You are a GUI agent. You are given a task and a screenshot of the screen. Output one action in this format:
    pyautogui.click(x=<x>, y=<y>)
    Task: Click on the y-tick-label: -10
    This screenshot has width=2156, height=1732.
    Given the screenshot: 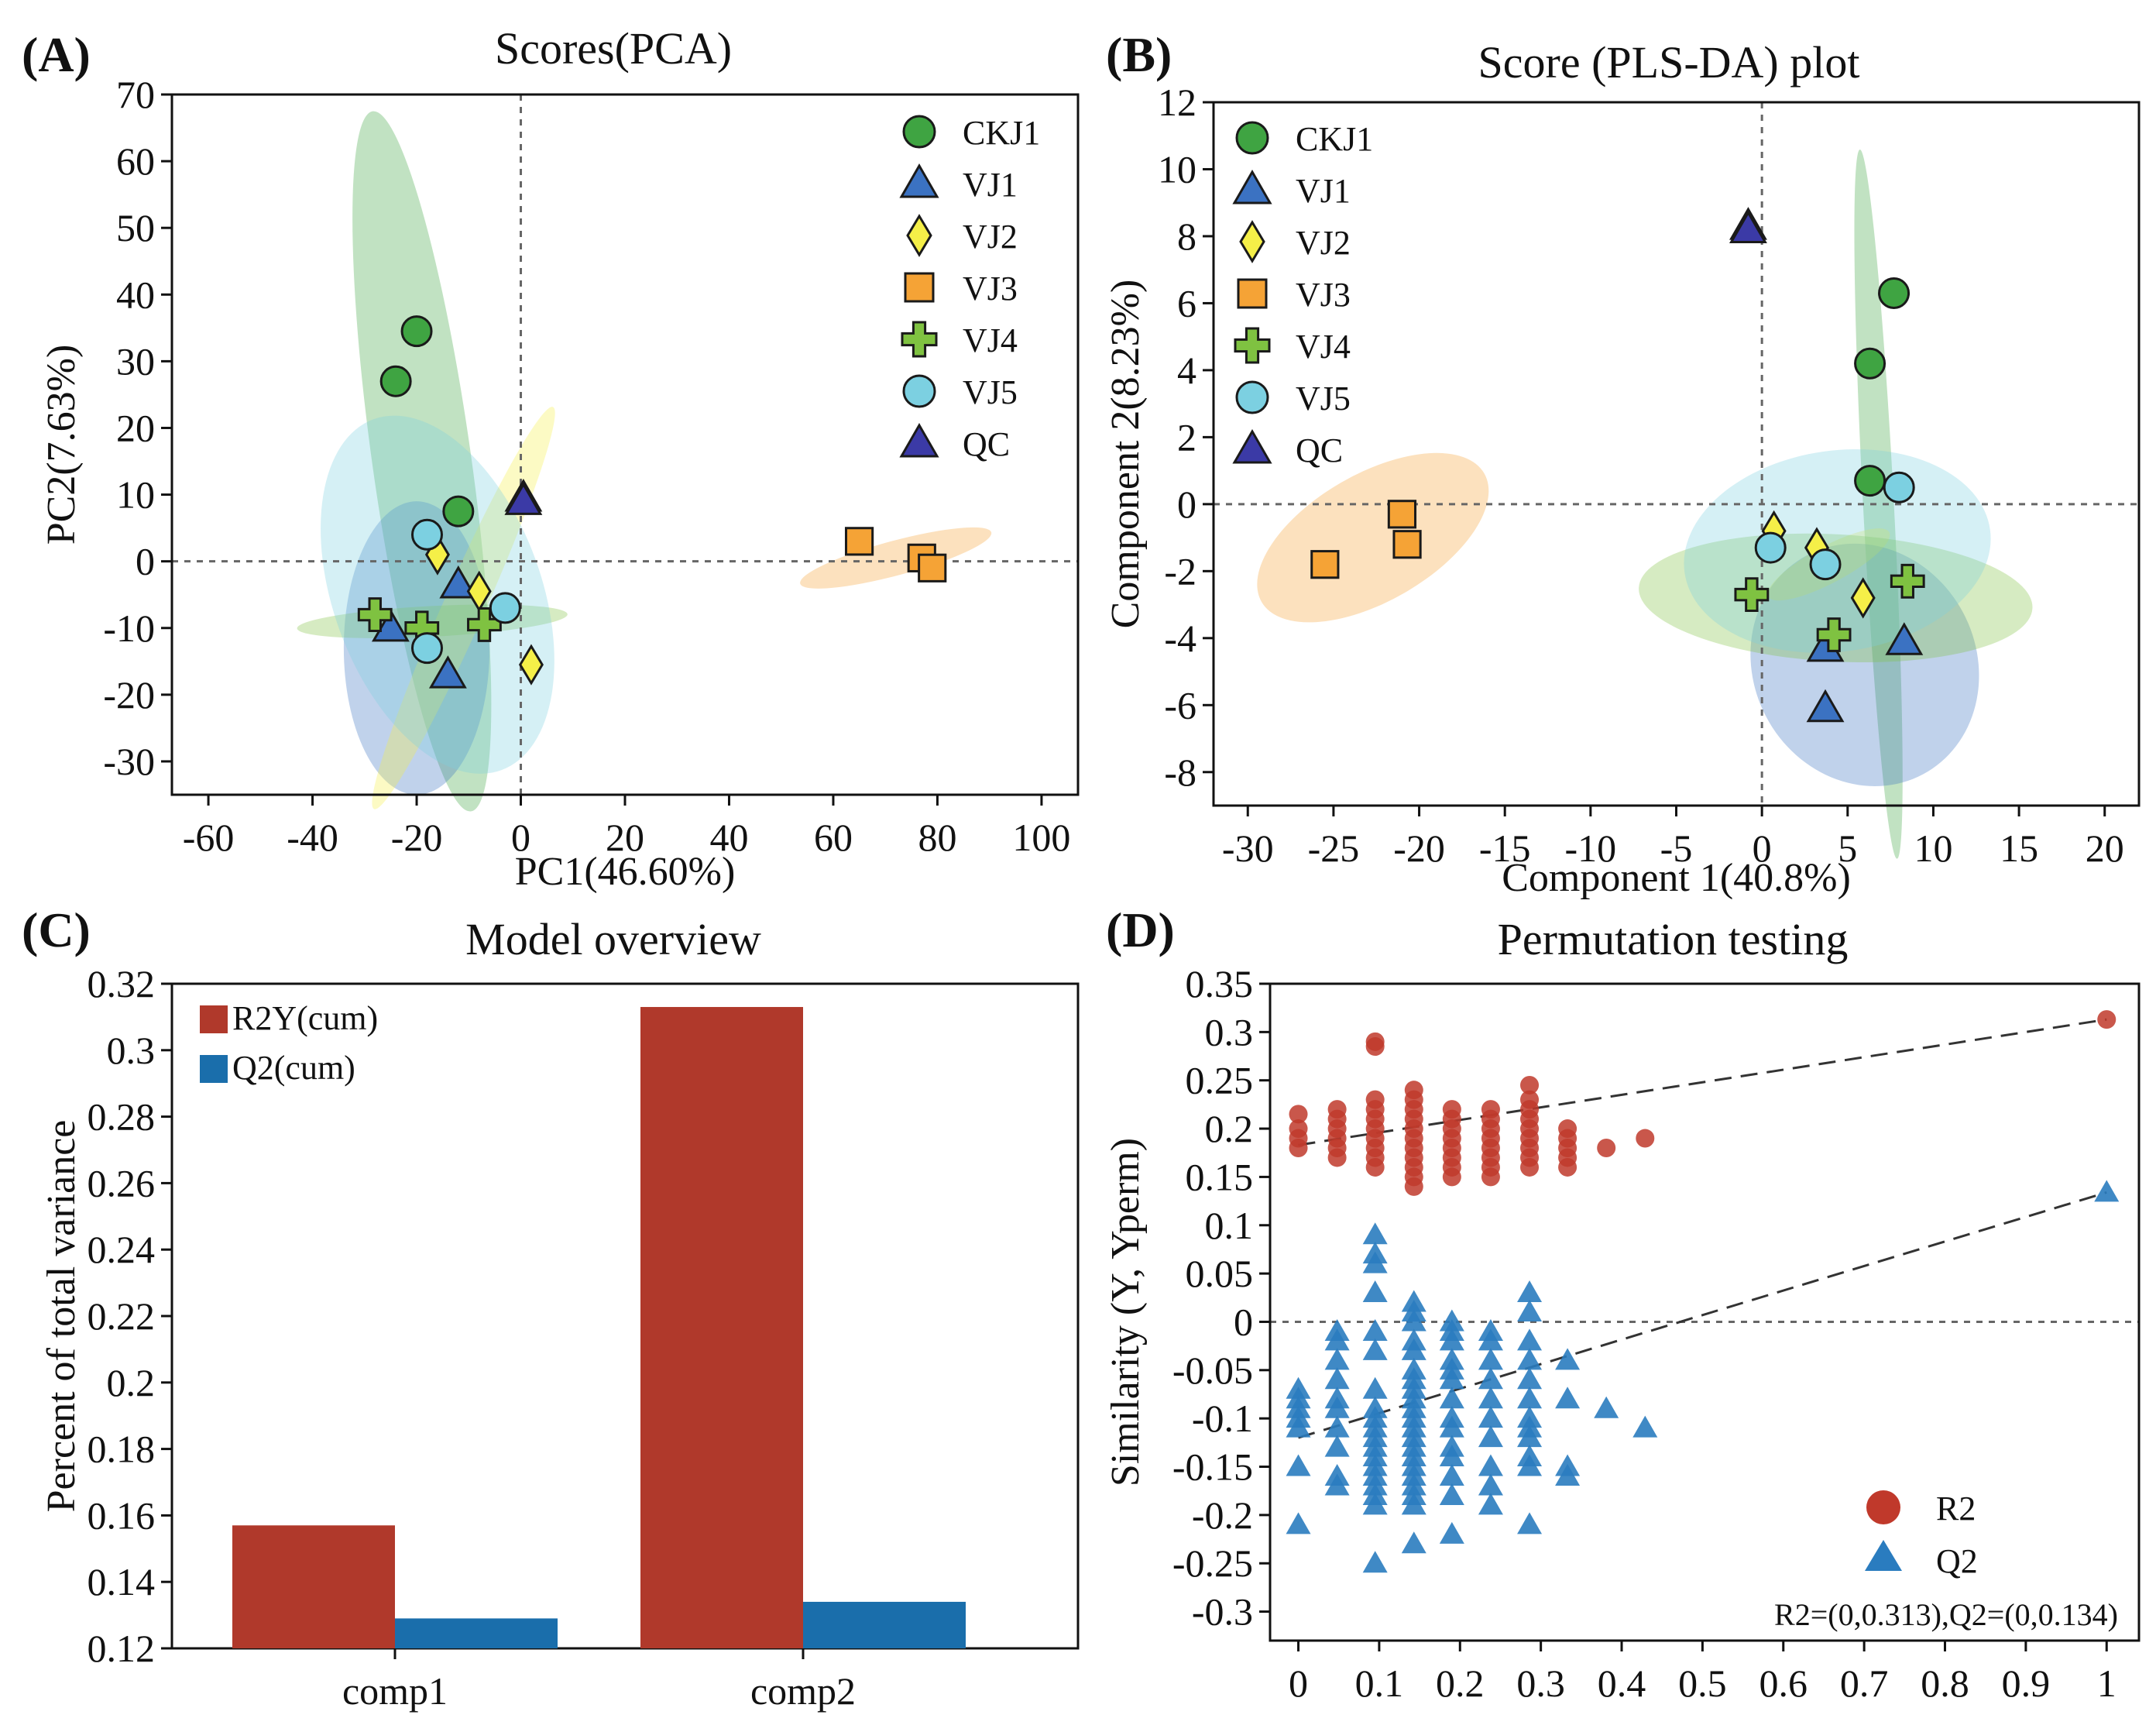 What is the action you would take?
    pyautogui.click(x=129, y=628)
    